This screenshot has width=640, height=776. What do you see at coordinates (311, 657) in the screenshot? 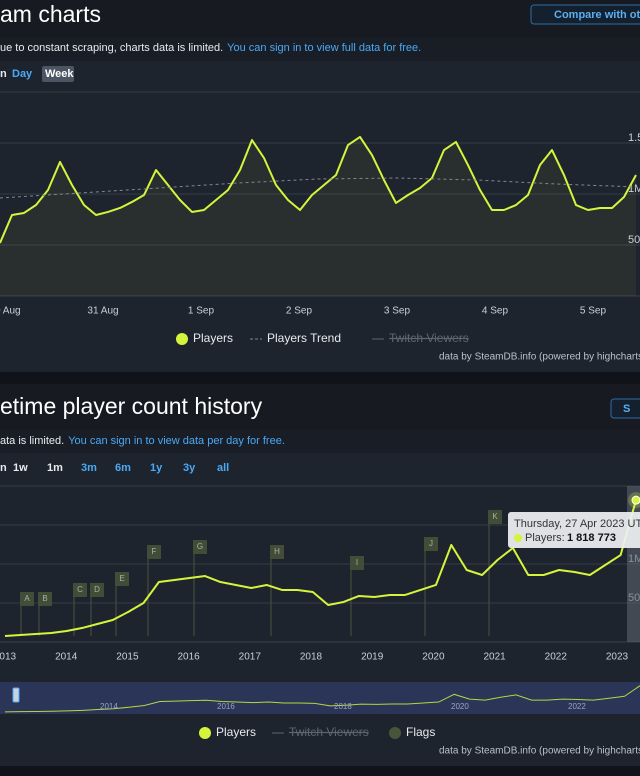
I see `x-tick-label: 2018` at bounding box center [311, 657].